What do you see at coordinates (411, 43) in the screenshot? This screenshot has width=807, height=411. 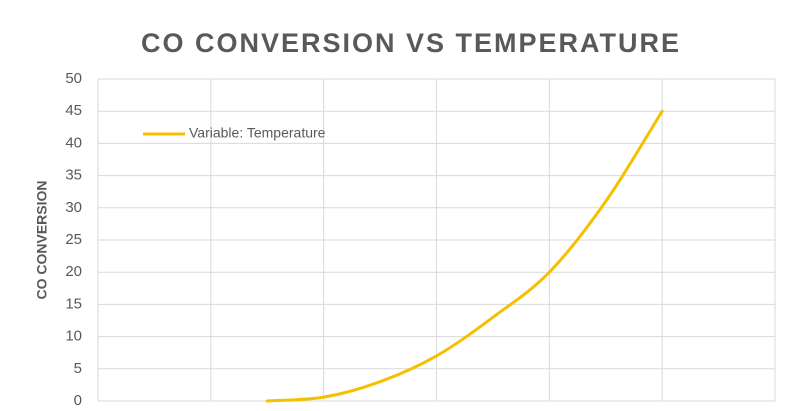 I see `chart-title: CO CONVERSION VS TEMPERATURE` at bounding box center [411, 43].